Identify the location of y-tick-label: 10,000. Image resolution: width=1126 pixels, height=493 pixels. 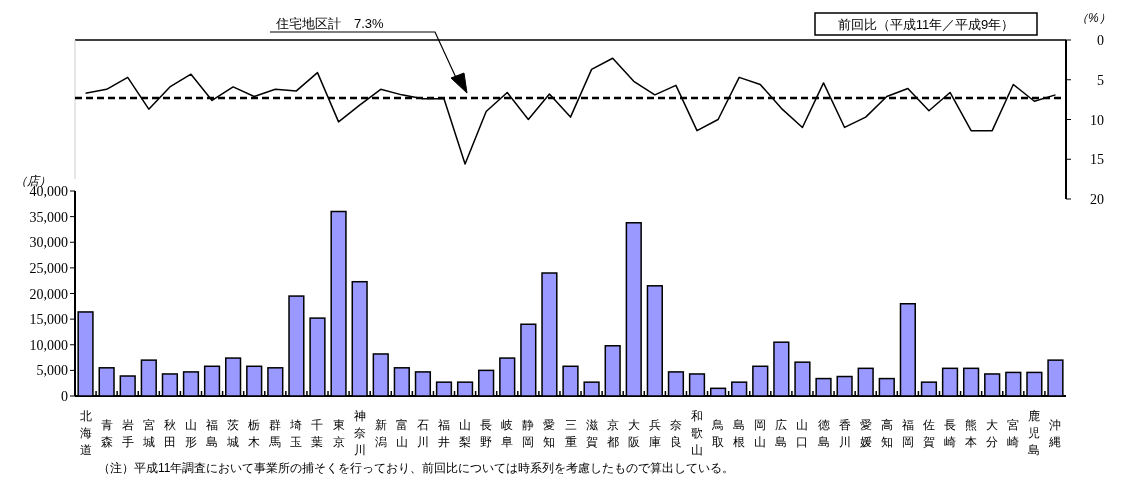
(48, 345).